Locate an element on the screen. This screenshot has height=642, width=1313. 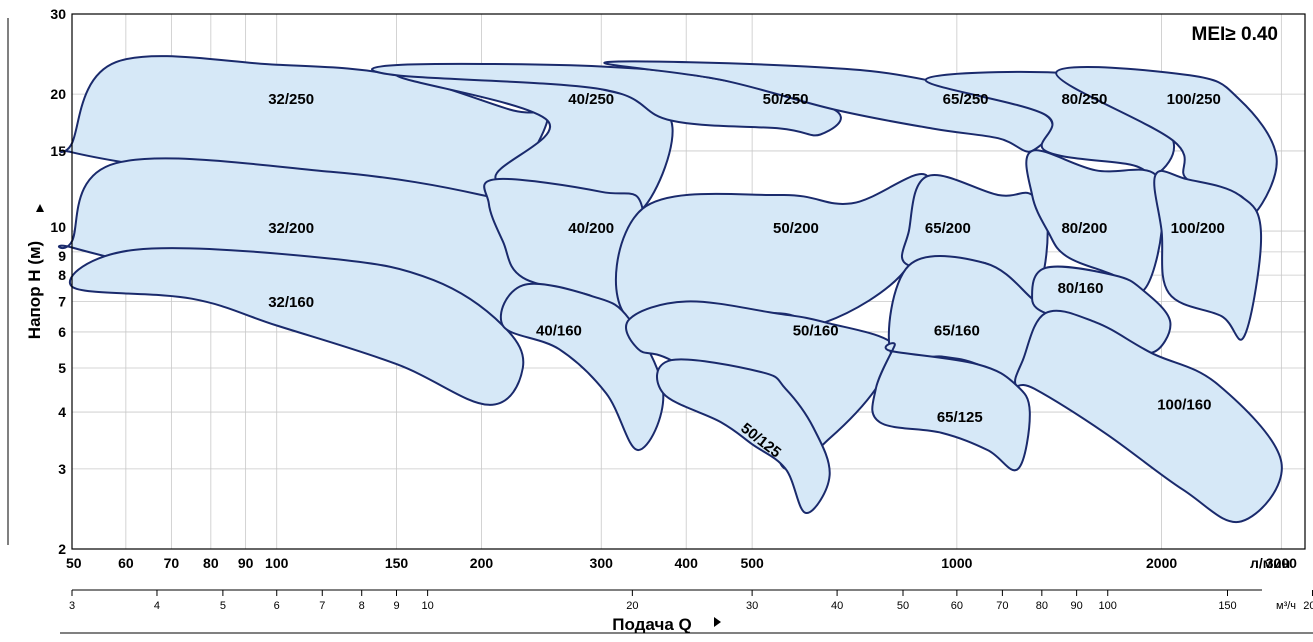
x-tick-label: 50 is located at coordinates (74, 563).